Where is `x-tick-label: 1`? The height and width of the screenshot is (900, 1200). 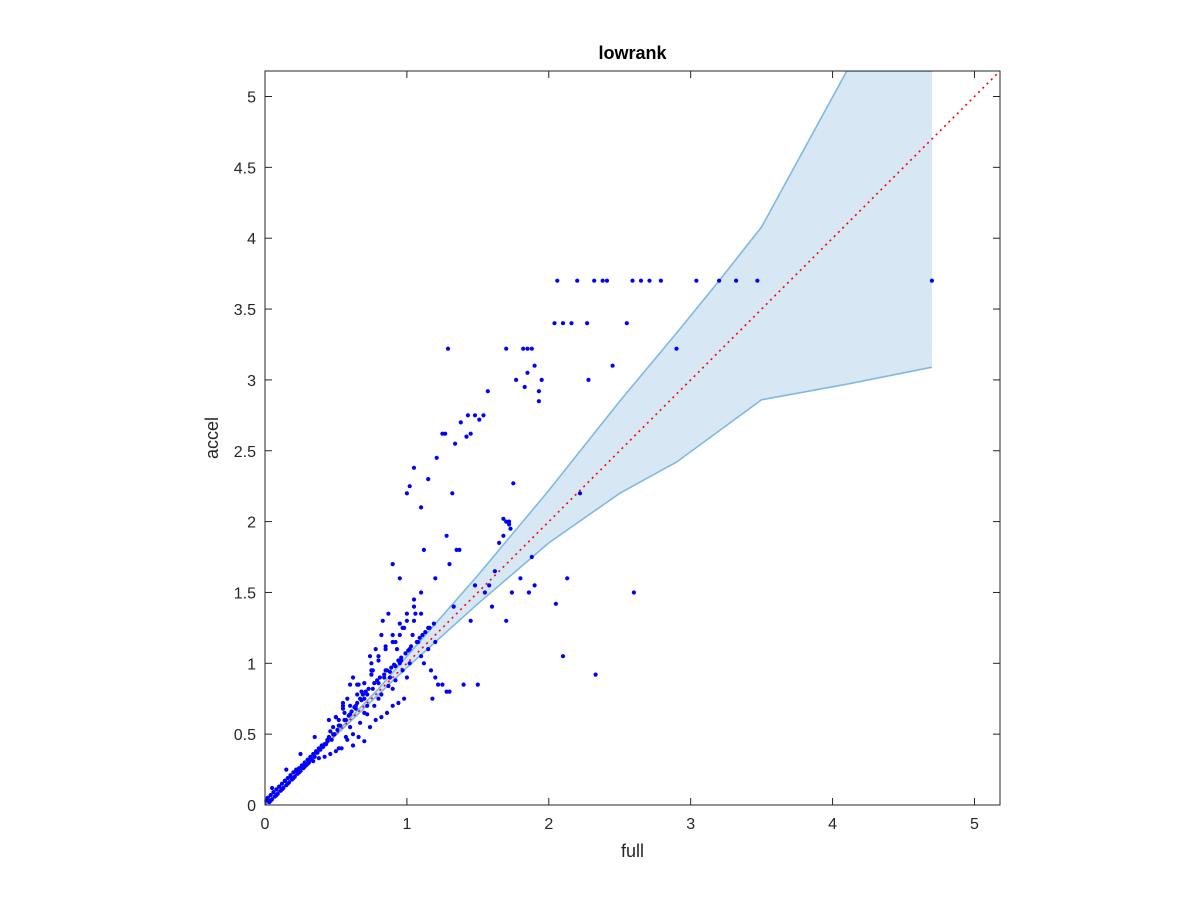 x-tick-label: 1 is located at coordinates (406, 824).